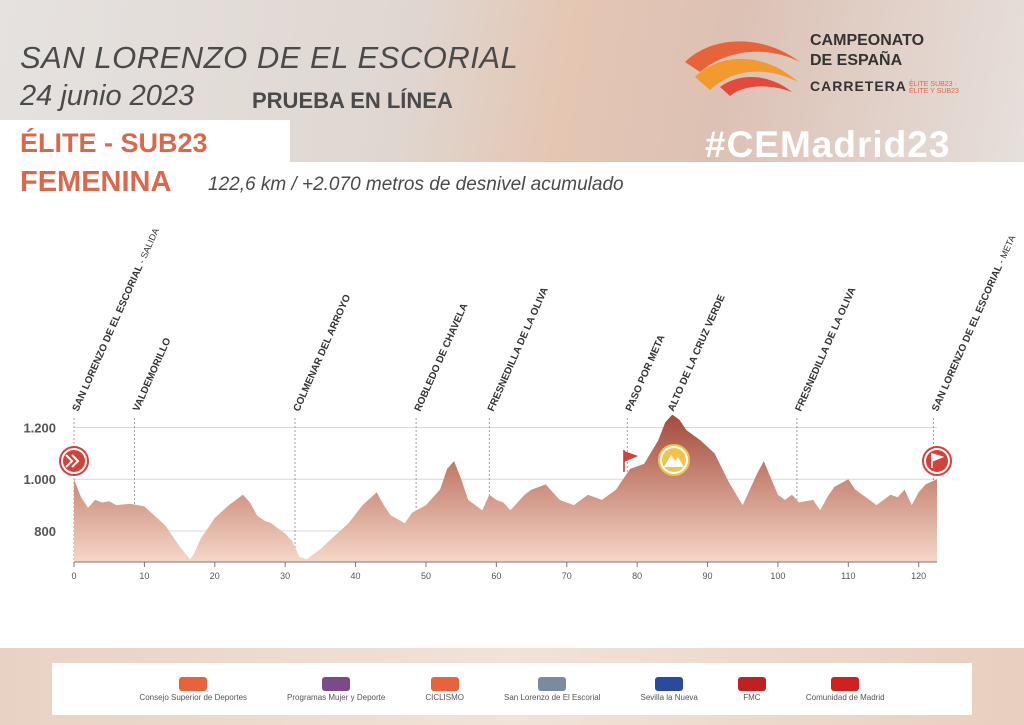 The image size is (1024, 725). I want to click on x-tick-label: 100, so click(777, 576).